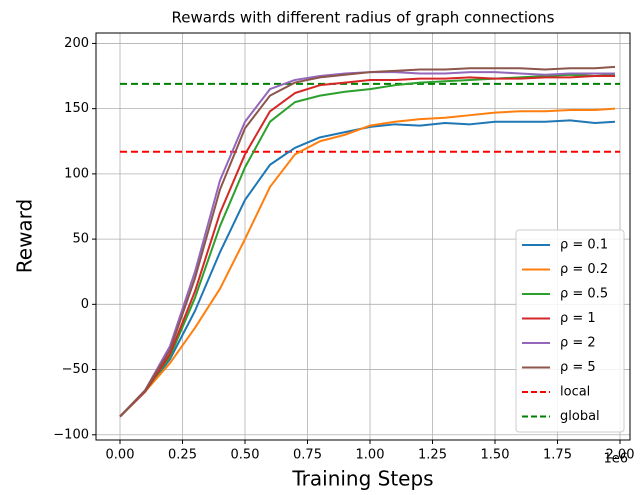  Describe the element at coordinates (557, 455) in the screenshot. I see `x-tick-label: 1.75` at that location.